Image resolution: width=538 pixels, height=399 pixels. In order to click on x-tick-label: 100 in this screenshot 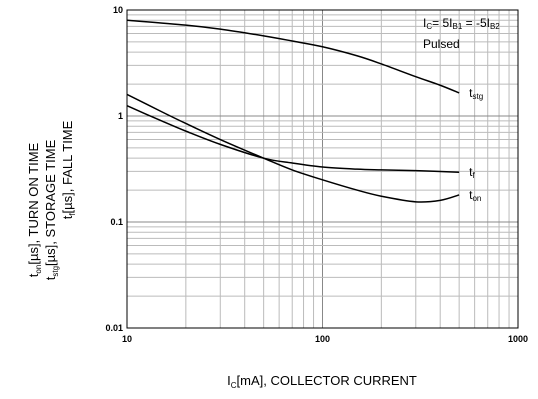, I will do `click(322, 339)`.